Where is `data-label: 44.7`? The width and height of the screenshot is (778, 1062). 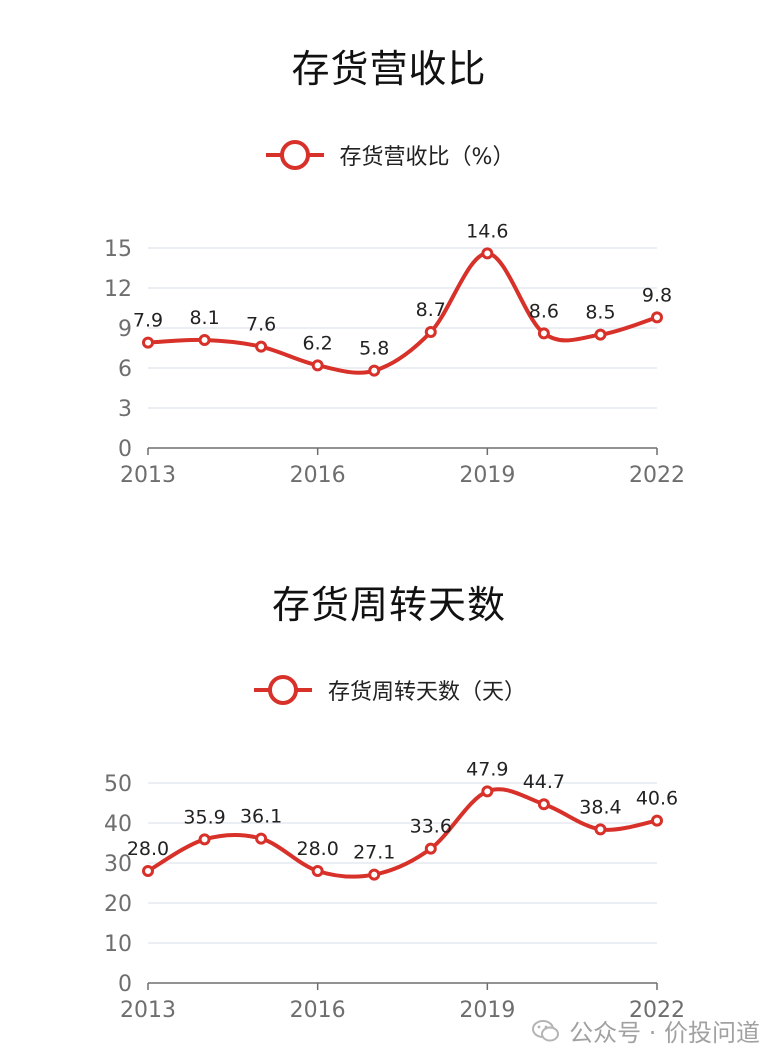 data-label: 44.7 is located at coordinates (544, 782).